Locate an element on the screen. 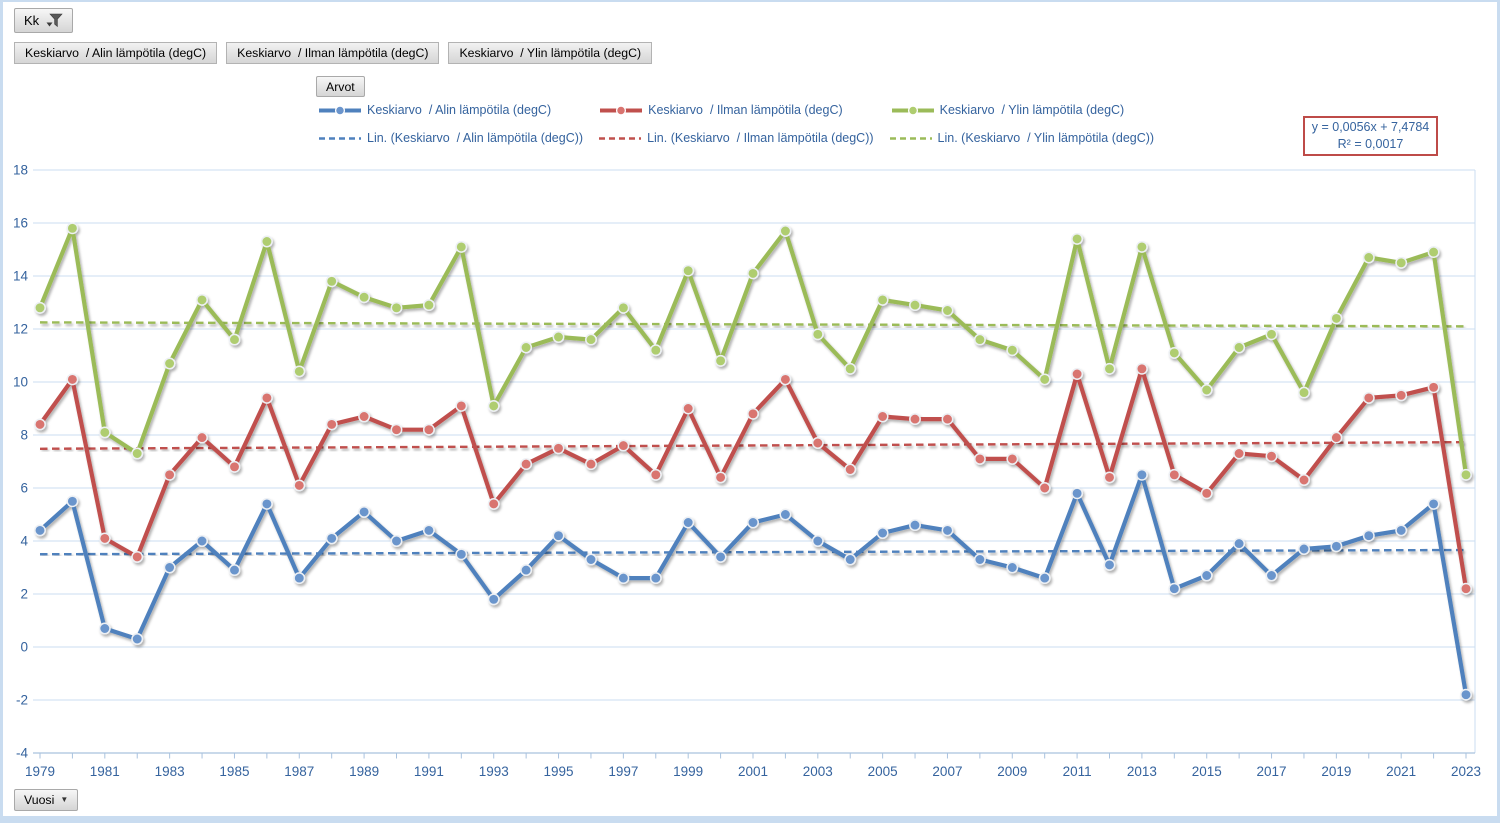 The width and height of the screenshot is (1500, 823). data-point-ilman-1985 is located at coordinates (234, 466).